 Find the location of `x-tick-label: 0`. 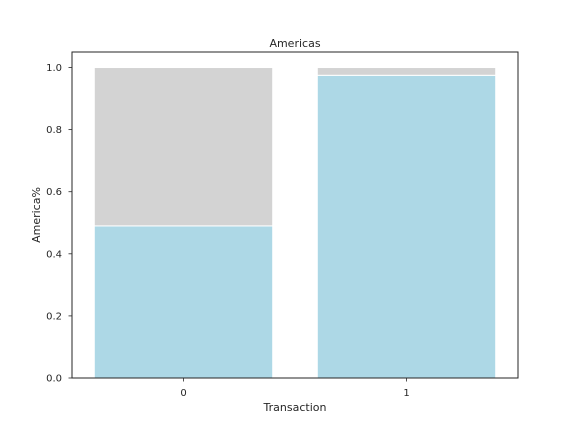

x-tick-label: 0 is located at coordinates (183, 393).